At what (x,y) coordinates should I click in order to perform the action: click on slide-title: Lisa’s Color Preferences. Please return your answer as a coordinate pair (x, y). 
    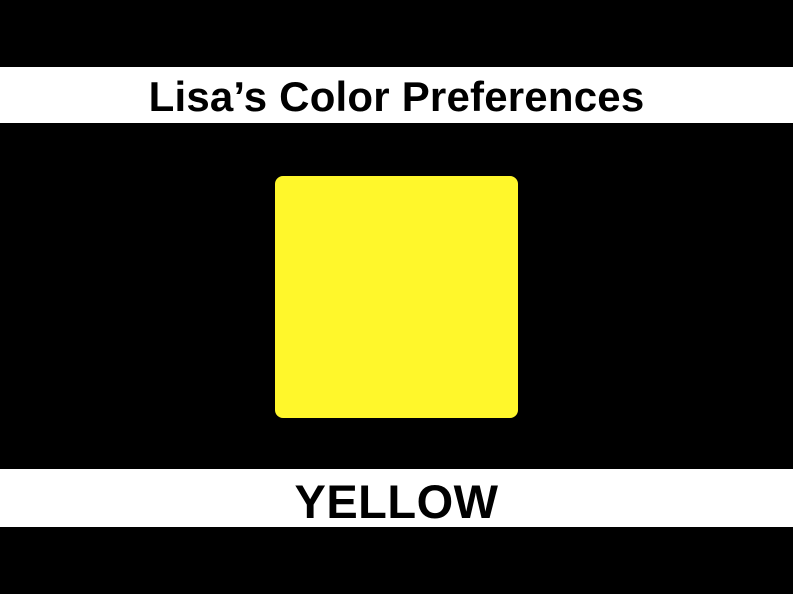
    Looking at the image, I should click on (396, 96).